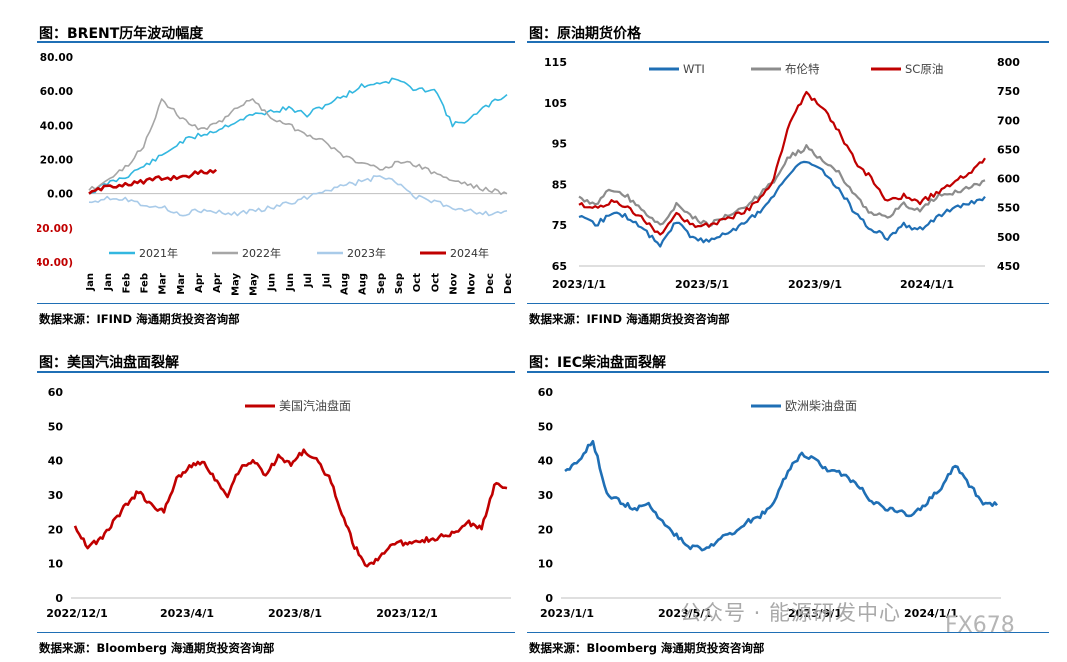  What do you see at coordinates (647, 648) in the screenshot?
I see `diesel-source-note: 数据来源：Bloomberg 海通期货投资咨询部` at bounding box center [647, 648].